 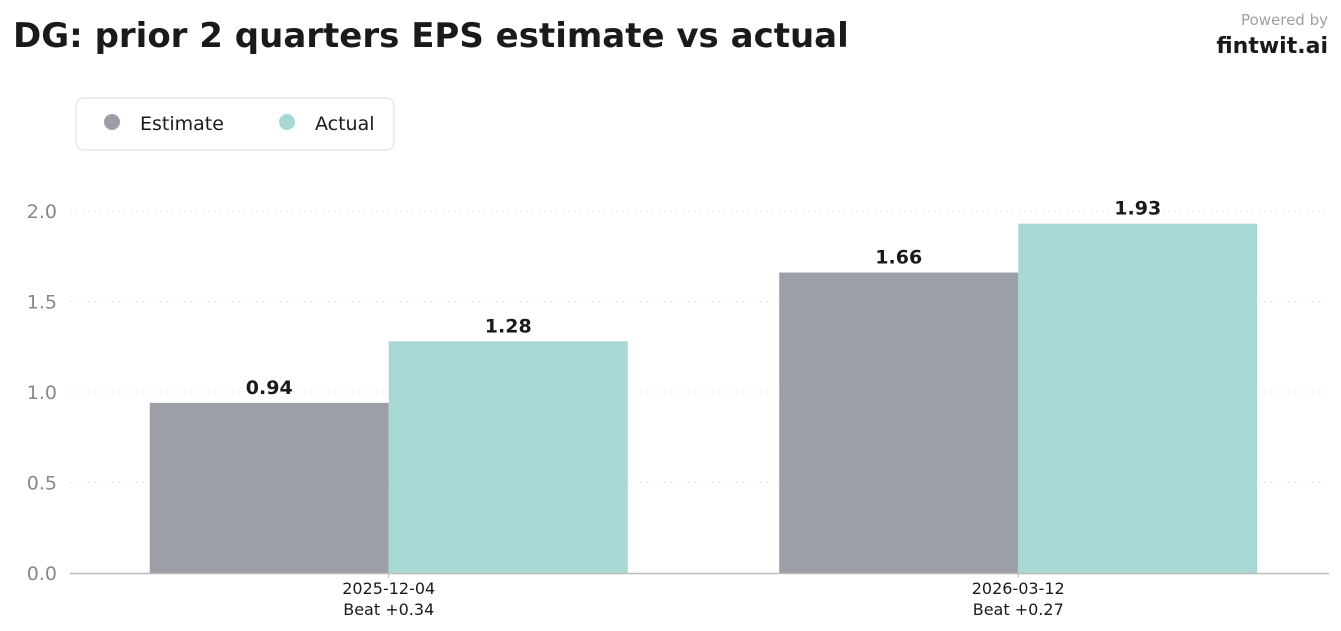 What do you see at coordinates (345, 124) in the screenshot?
I see `legend-actual-label: Actual` at bounding box center [345, 124].